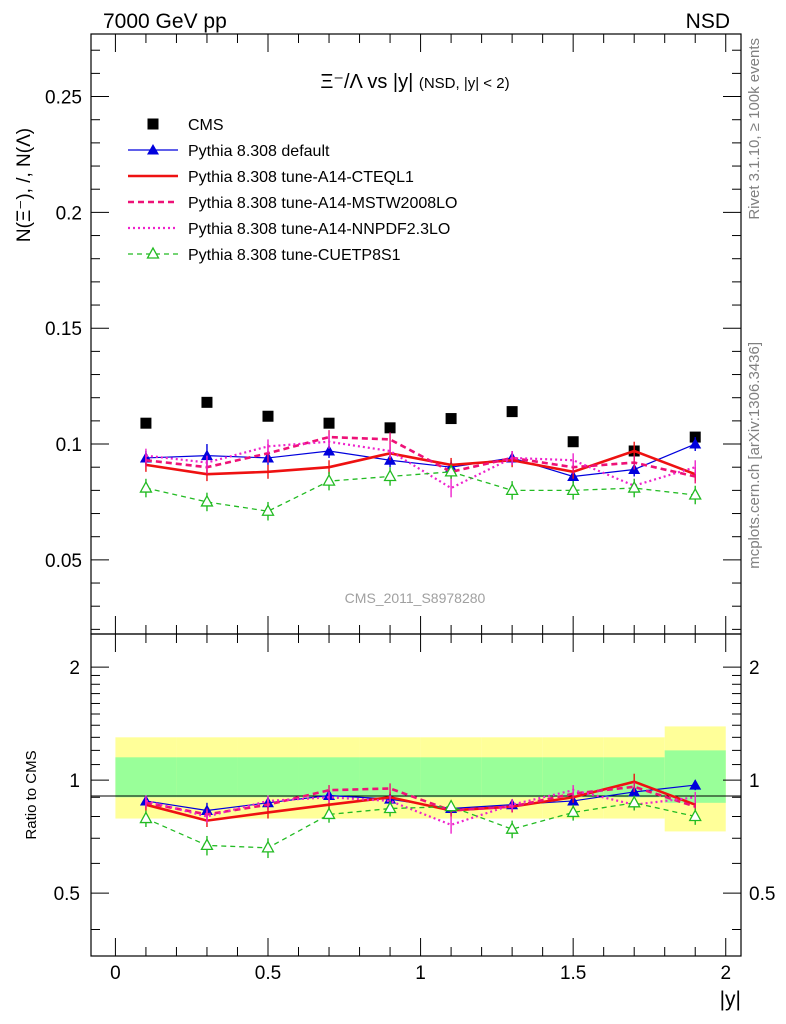 Image resolution: width=786 pixels, height=1024 pixels. Describe the element at coordinates (115, 973) in the screenshot. I see `x-tick-label: 0` at that location.